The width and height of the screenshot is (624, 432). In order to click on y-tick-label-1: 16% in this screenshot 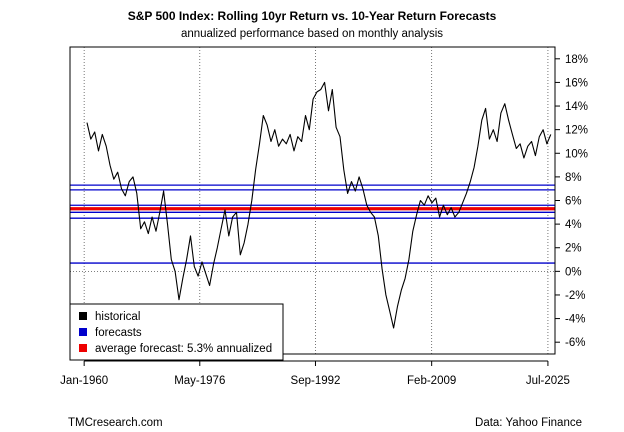, I will do `click(576, 83)`.